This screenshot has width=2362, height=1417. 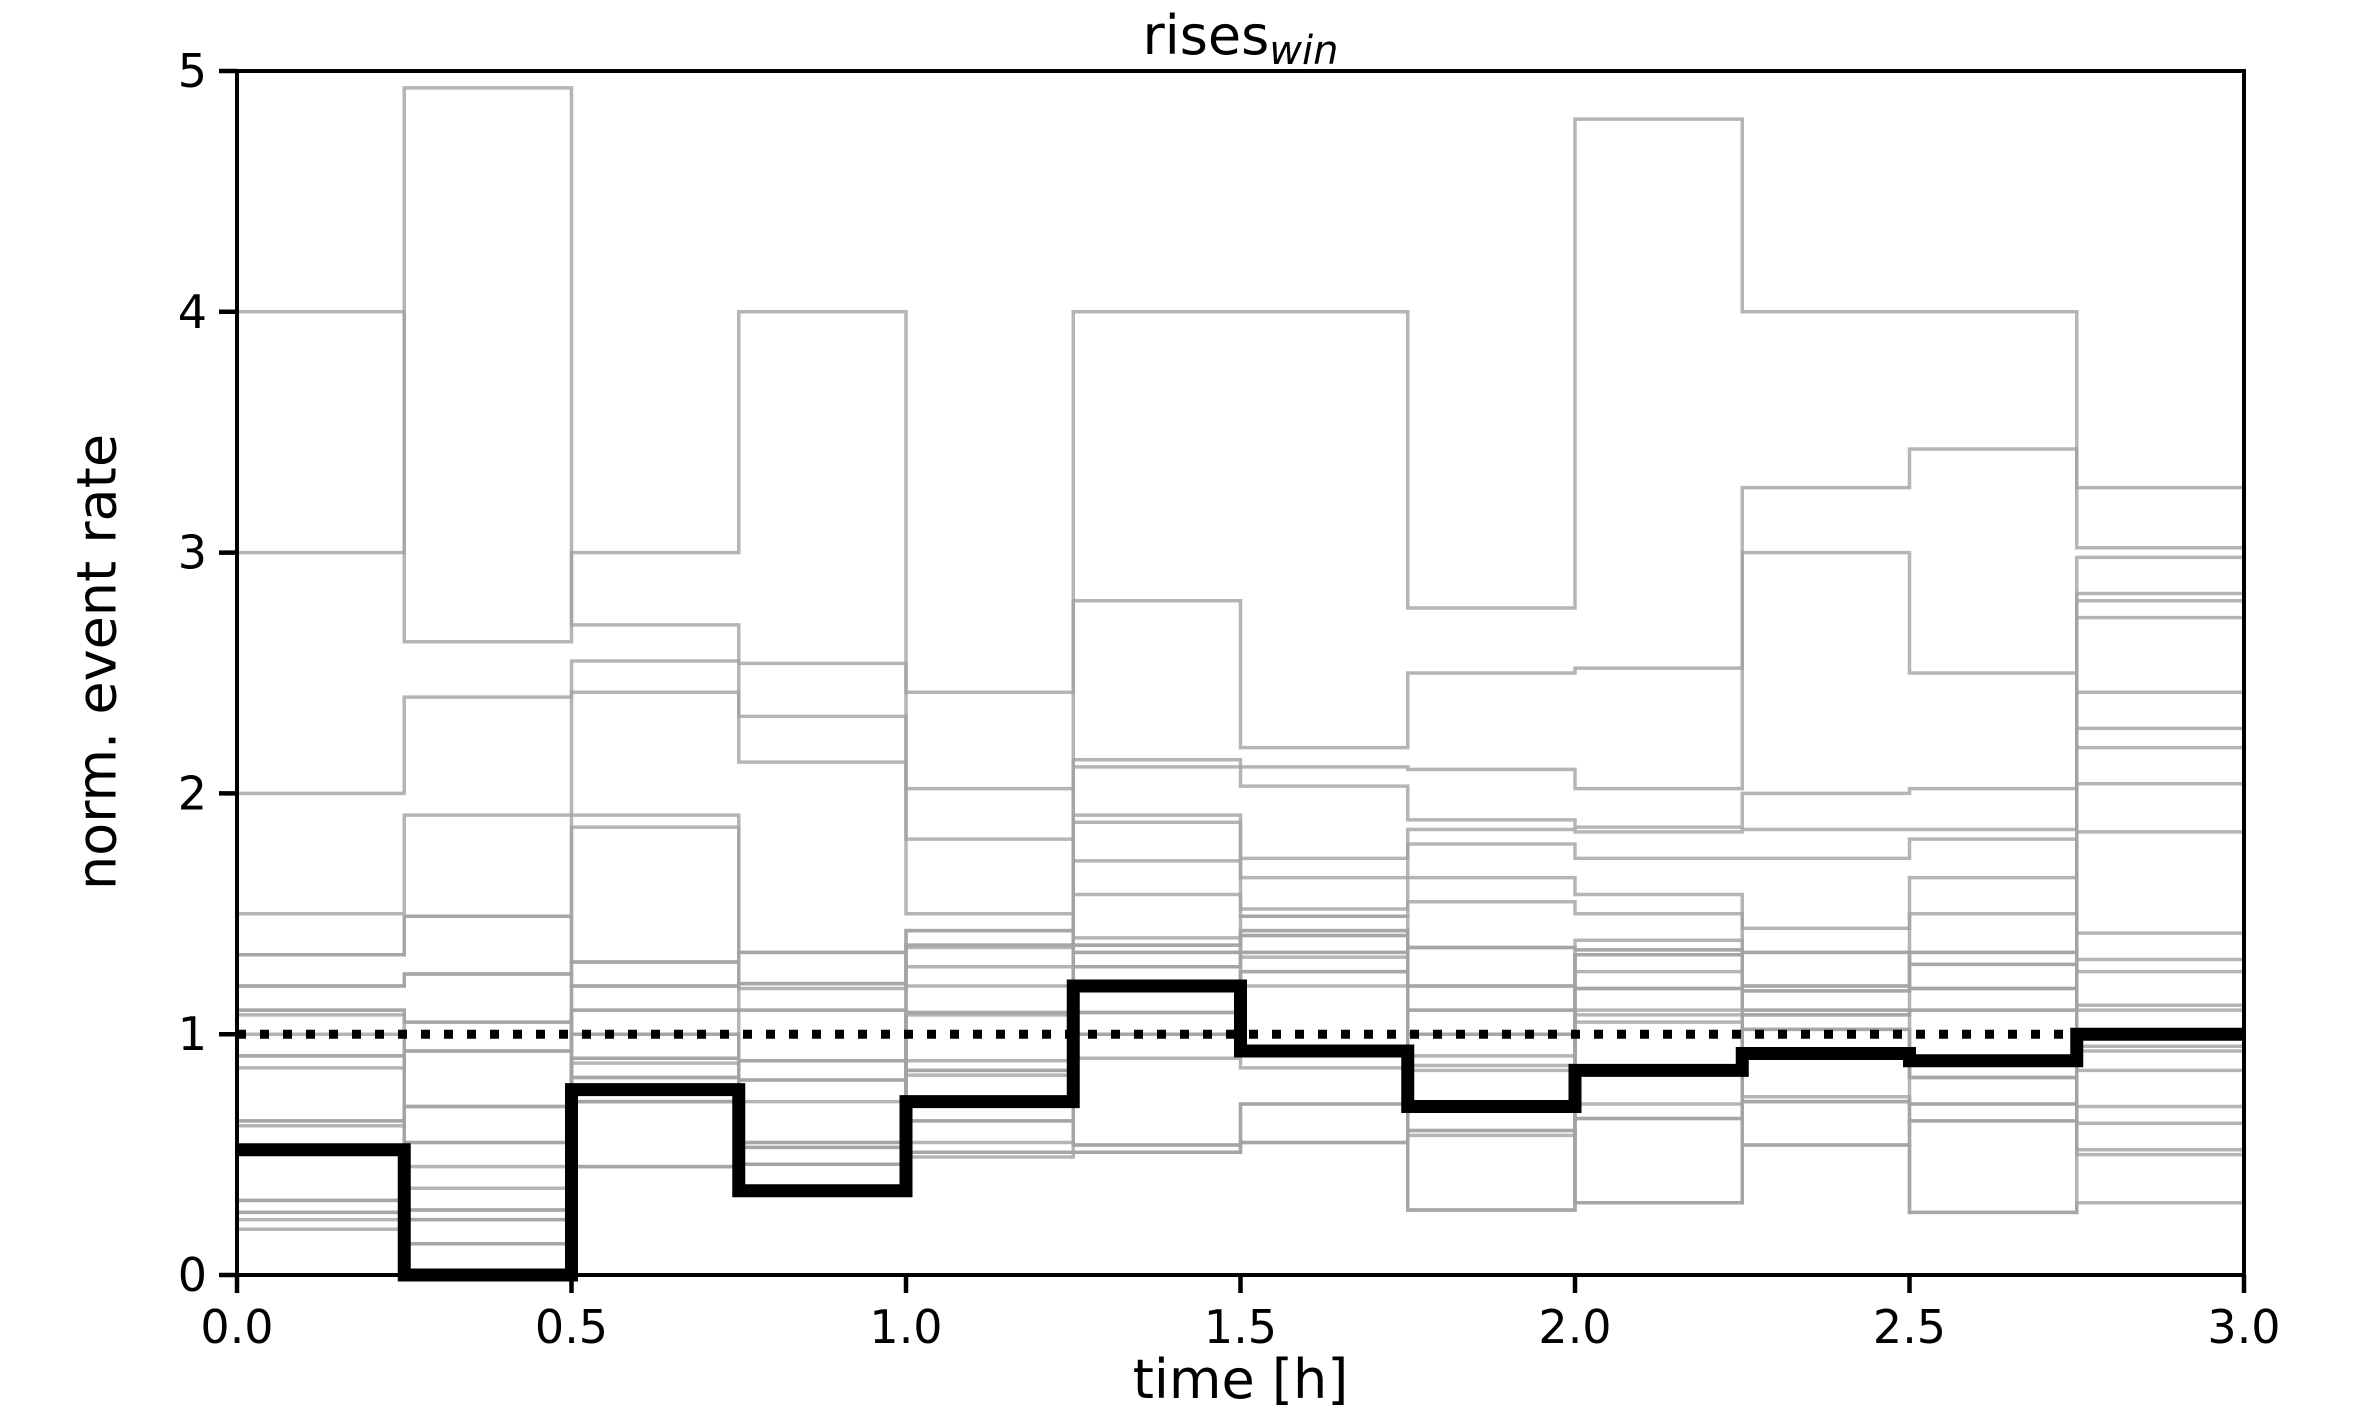 I want to click on chart-title: riseswin, so click(x=1240, y=39).